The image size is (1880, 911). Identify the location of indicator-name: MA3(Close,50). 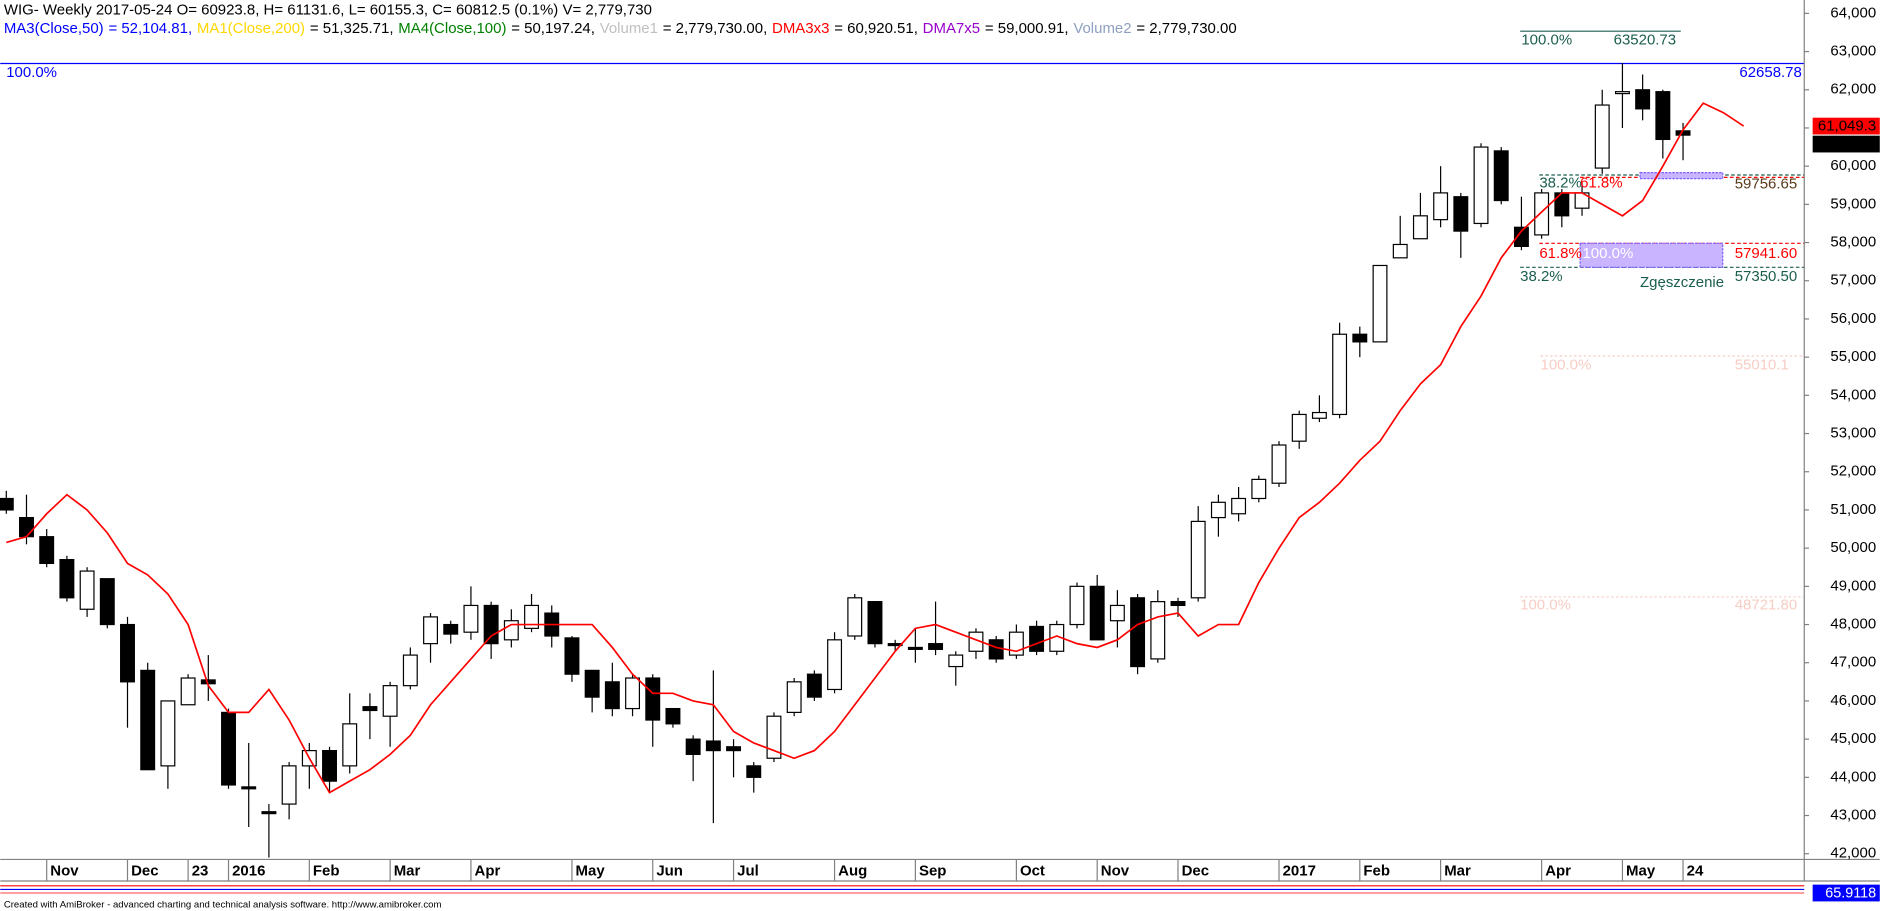
(54, 28).